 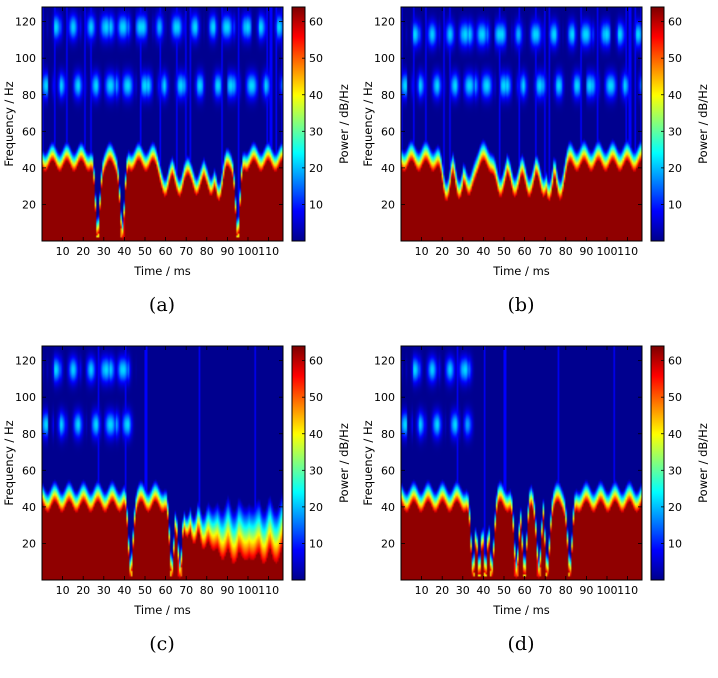 What do you see at coordinates (521, 644) in the screenshot?
I see `panel-caption: (d)` at bounding box center [521, 644].